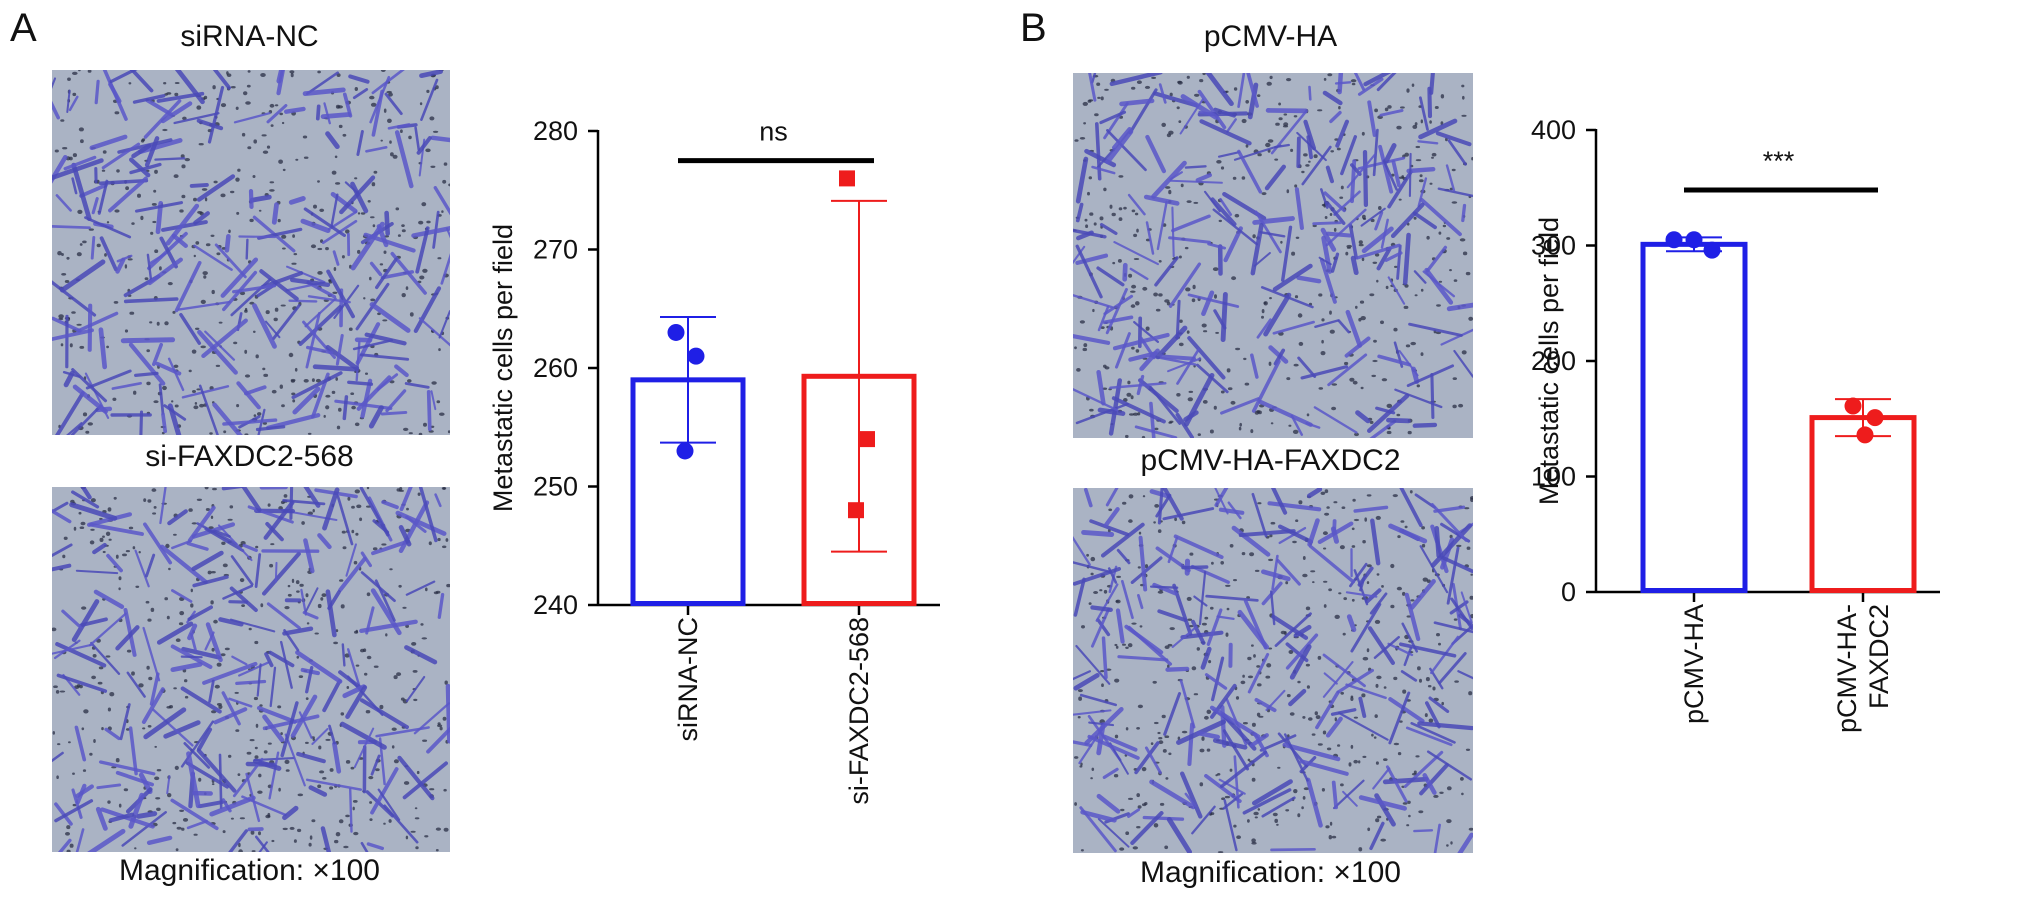 The height and width of the screenshot is (901, 2032). I want to click on y-tick-label: 200, so click(1553, 361).